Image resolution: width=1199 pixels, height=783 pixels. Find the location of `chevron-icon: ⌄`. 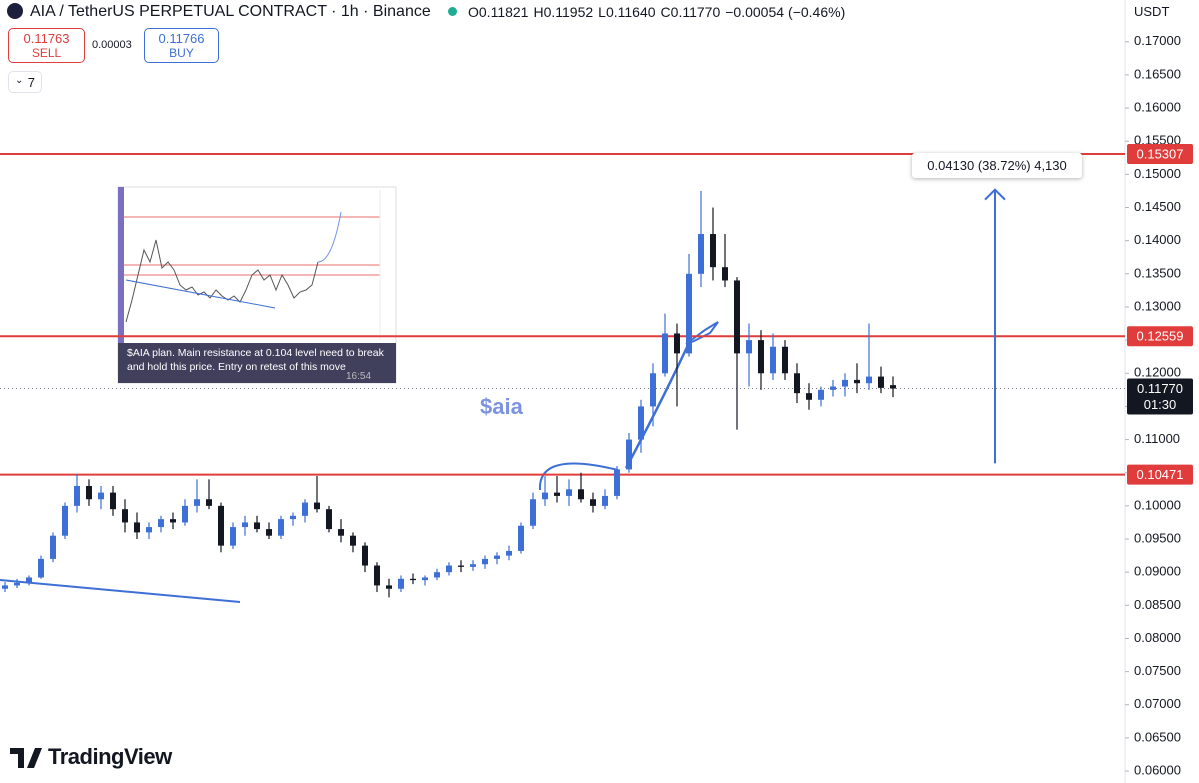

chevron-icon: ⌄ is located at coordinates (19, 80).